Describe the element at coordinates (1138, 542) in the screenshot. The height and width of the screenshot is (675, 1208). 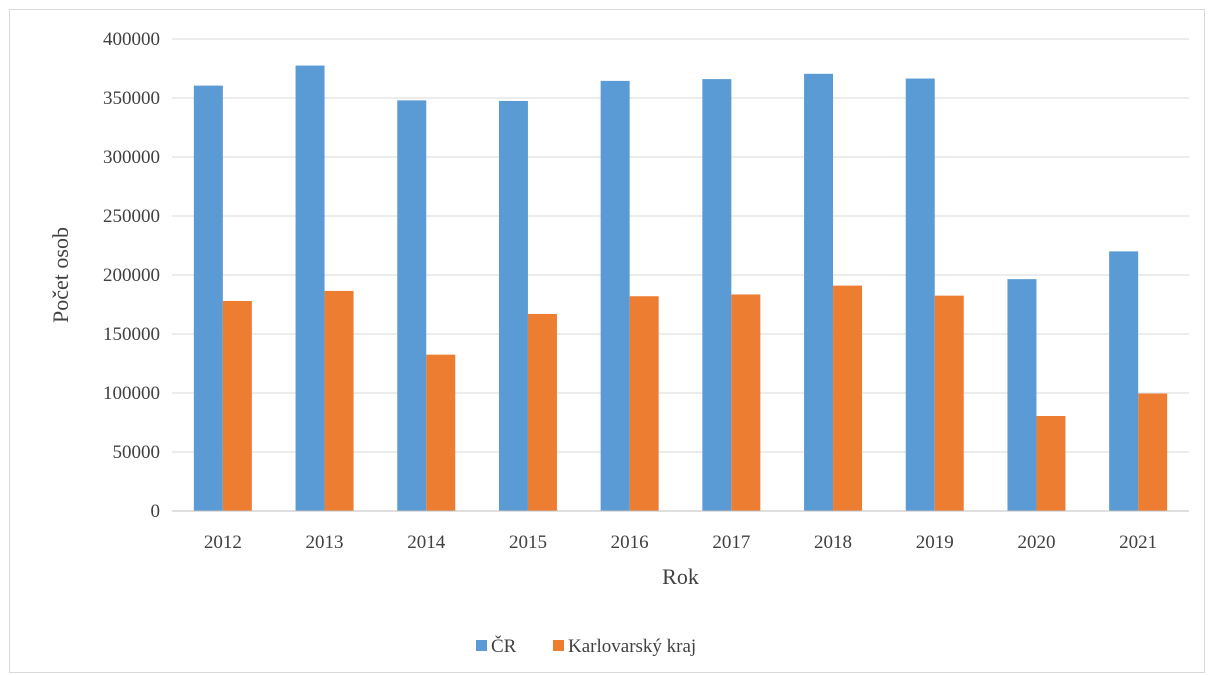
I see `x-tick-label: 2021` at that location.